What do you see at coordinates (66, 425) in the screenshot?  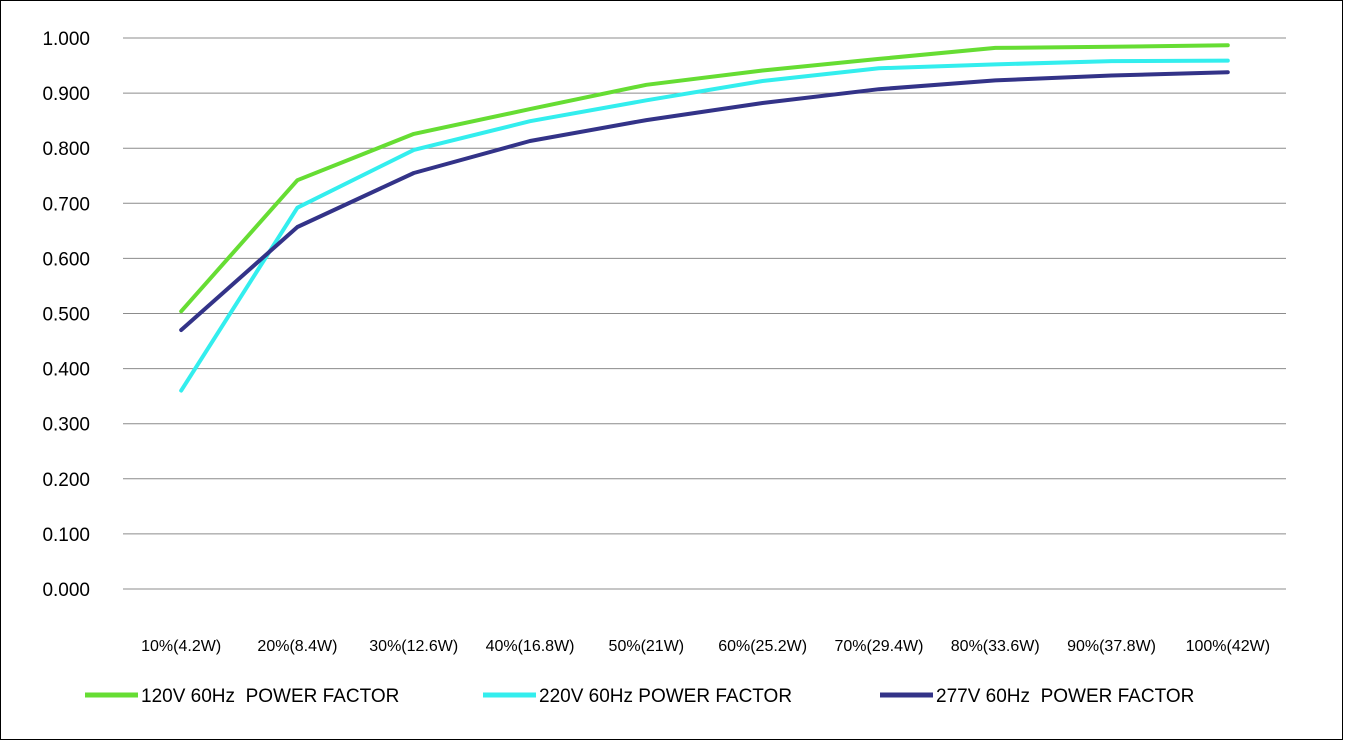 I see `y-tick-label: 0.300` at bounding box center [66, 425].